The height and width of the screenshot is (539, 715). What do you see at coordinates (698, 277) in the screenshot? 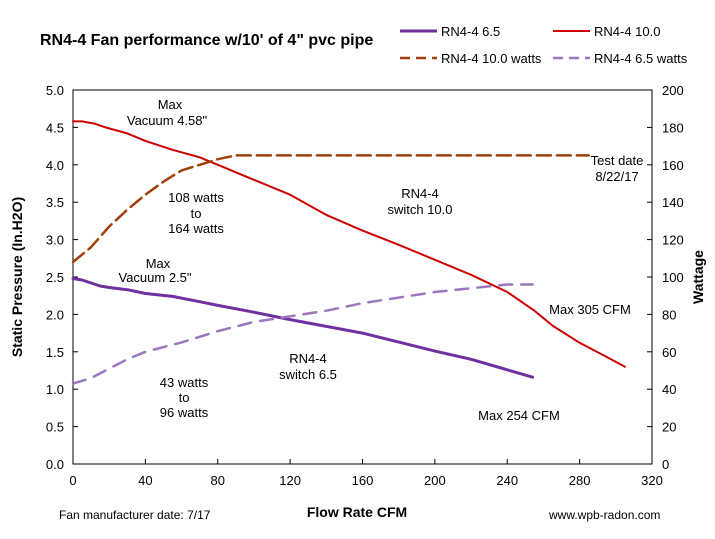
I see `y2-axis-title: Wattage` at bounding box center [698, 277].